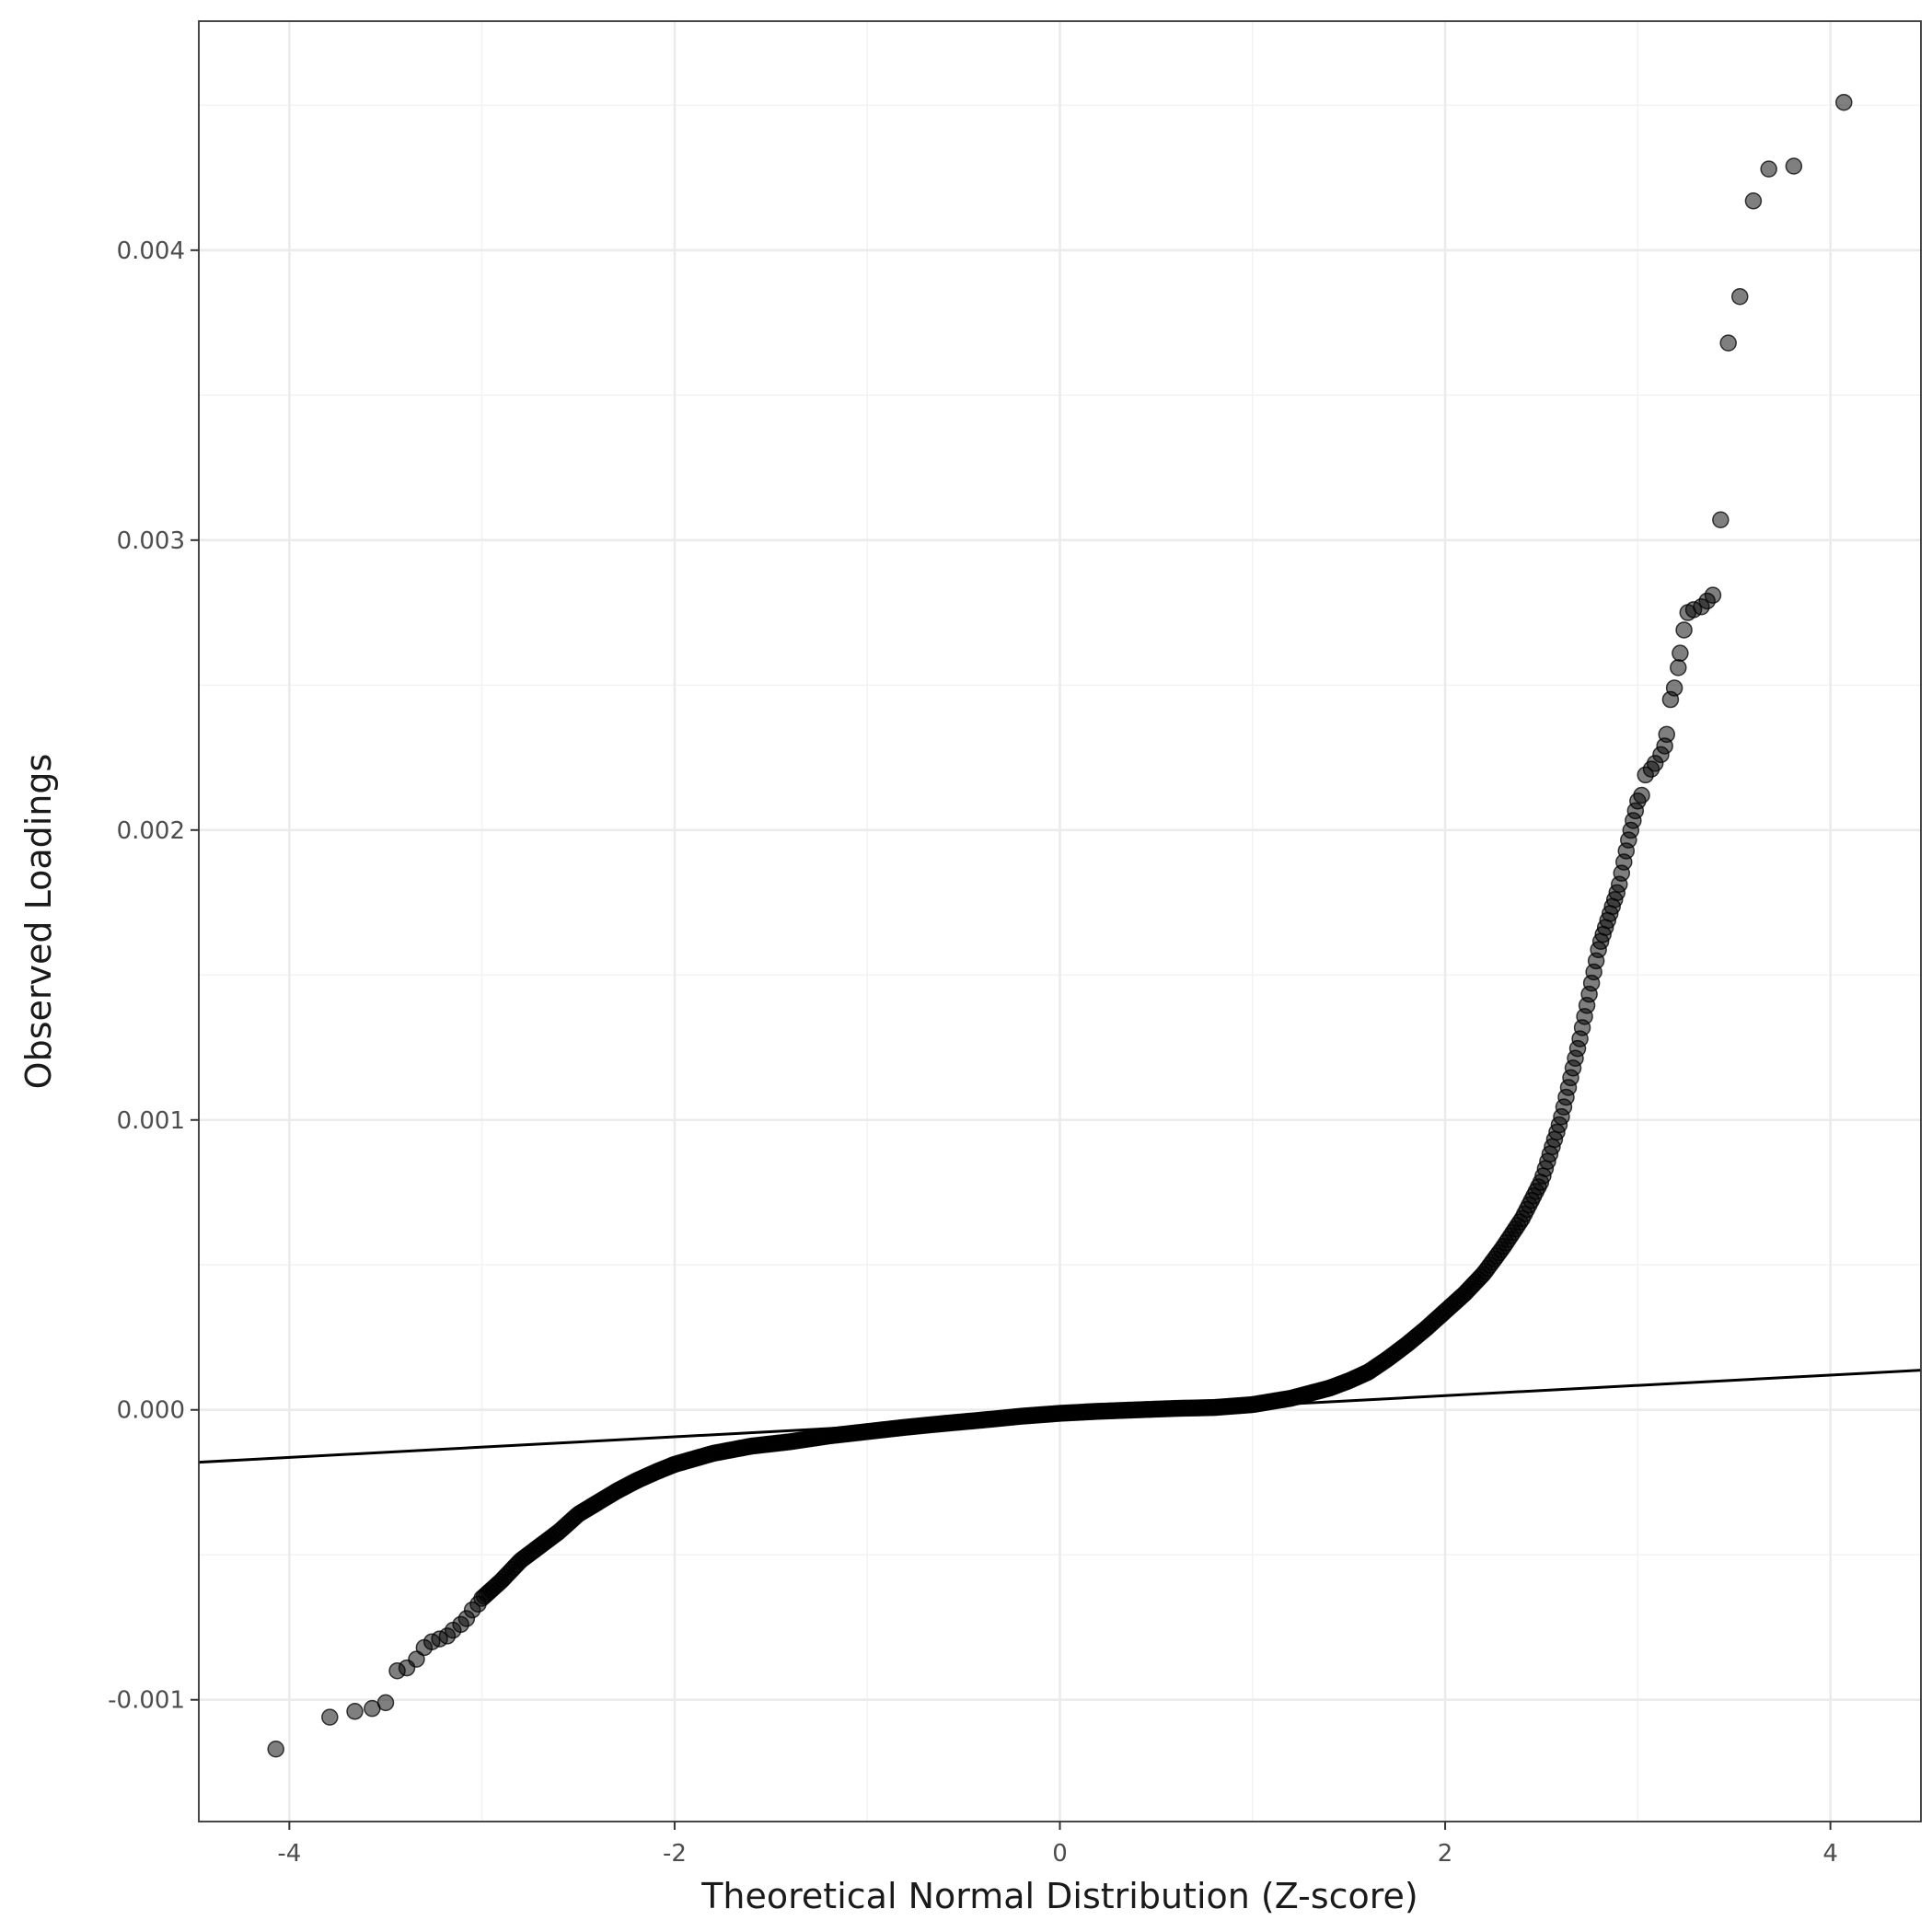 The height and width of the screenshot is (1932, 1932). I want to click on y-tick-label: -0.001, so click(147, 1701).